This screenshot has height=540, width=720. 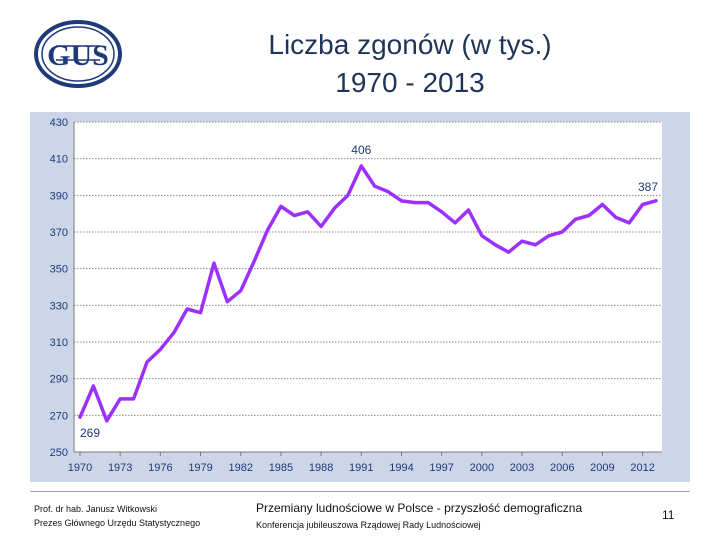 What do you see at coordinates (59, 306) in the screenshot?
I see `y-tick-label: 330` at bounding box center [59, 306].